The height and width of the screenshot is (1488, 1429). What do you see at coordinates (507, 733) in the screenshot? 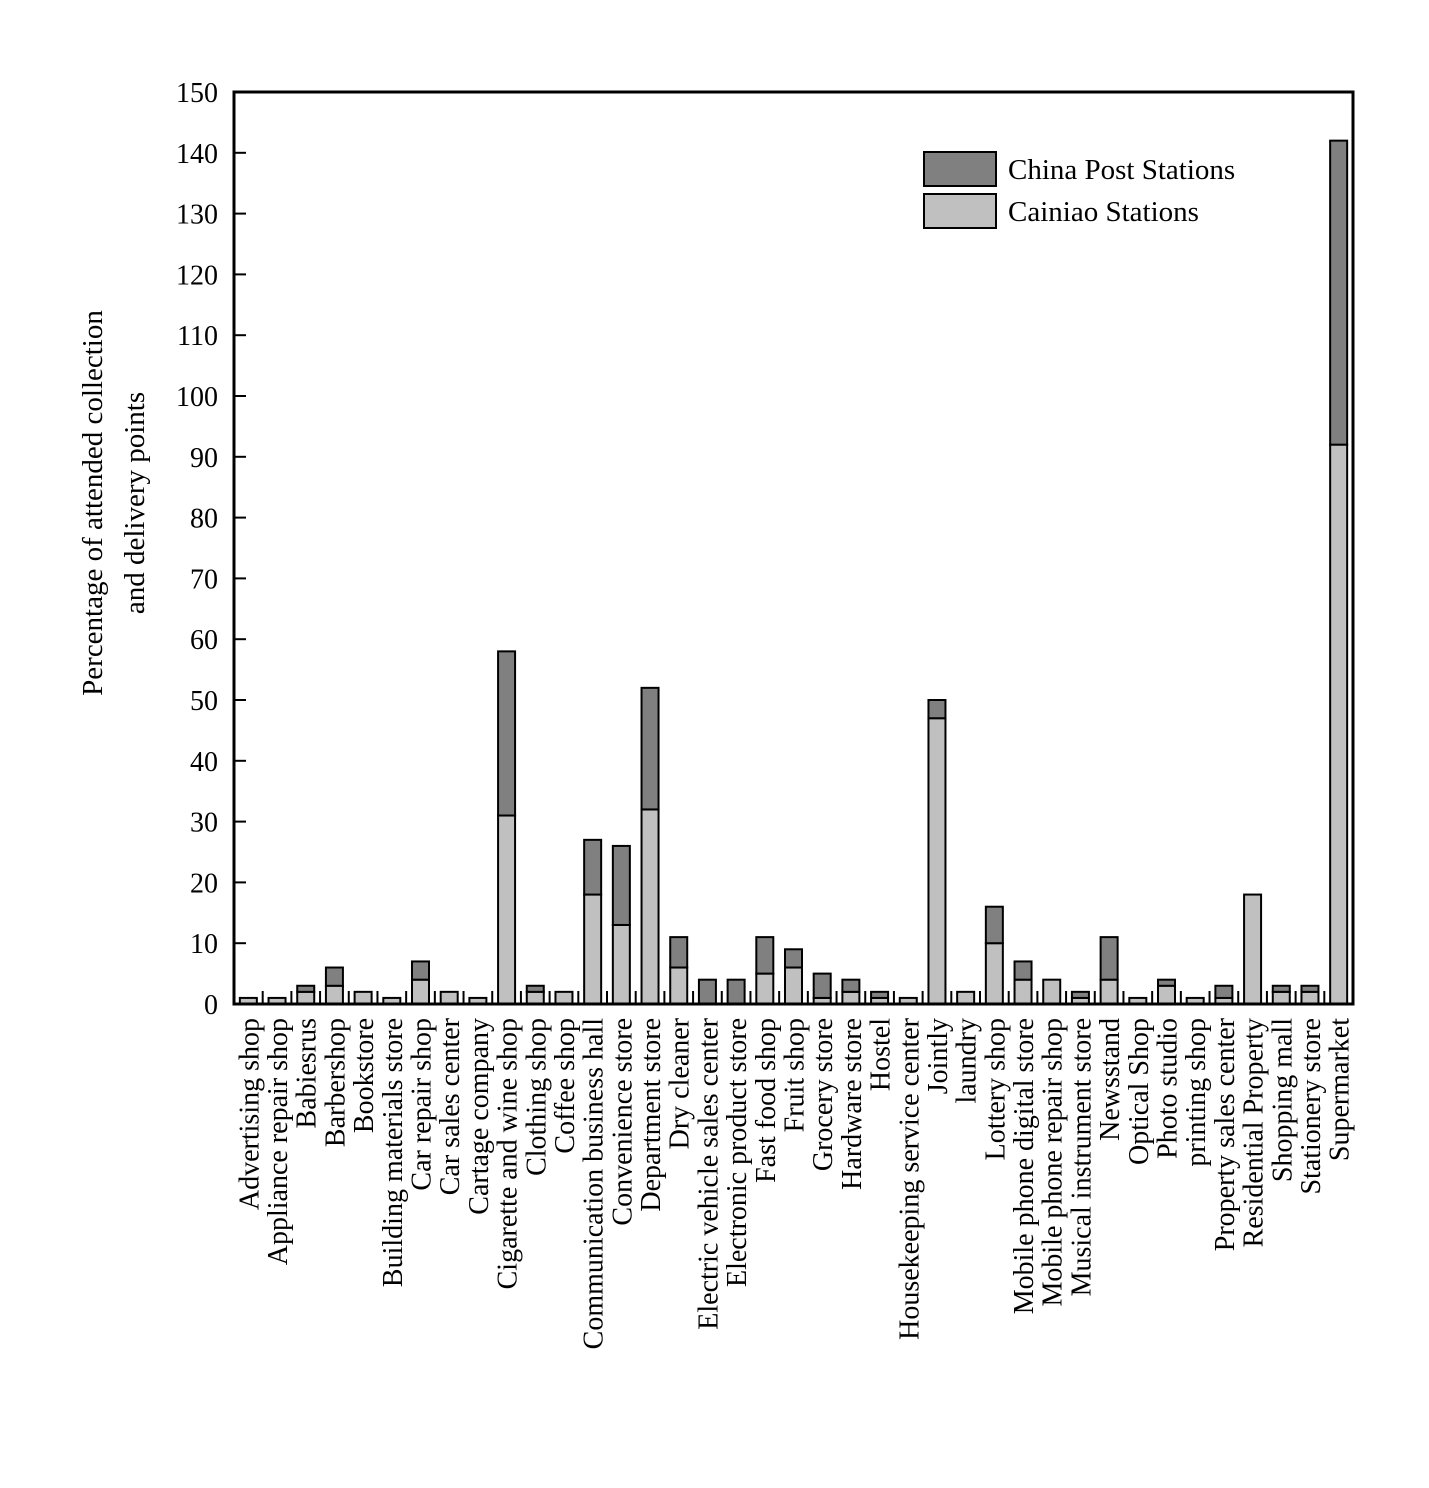
I see `bar-china-post-stations-cigarette-and-wine-shop` at bounding box center [507, 733].